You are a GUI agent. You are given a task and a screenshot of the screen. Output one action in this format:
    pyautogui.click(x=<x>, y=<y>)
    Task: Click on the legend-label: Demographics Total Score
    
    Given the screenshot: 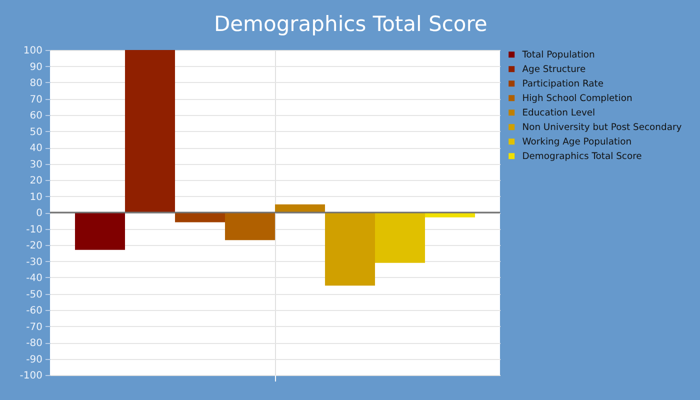 What is the action you would take?
    pyautogui.click(x=582, y=156)
    